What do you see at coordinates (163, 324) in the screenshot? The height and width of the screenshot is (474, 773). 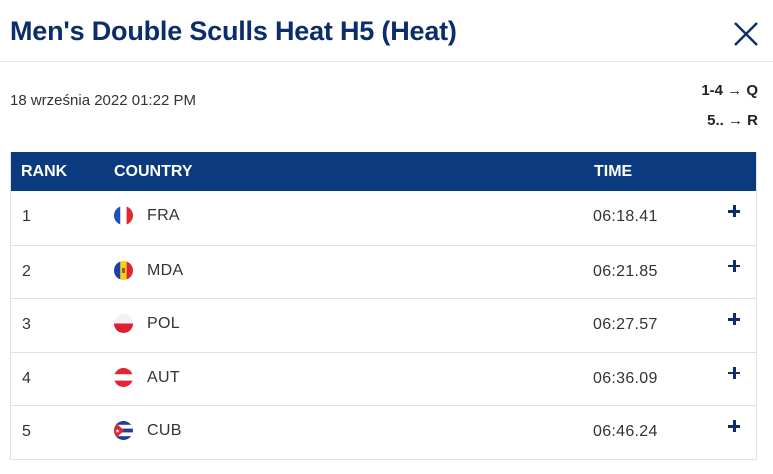 I see `country-cell: POL` at bounding box center [163, 324].